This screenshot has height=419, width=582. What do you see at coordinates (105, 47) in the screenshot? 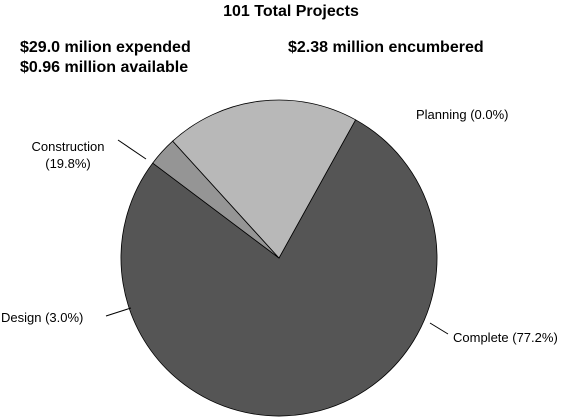
I see `expended-amount: $29.0 milion expended` at bounding box center [105, 47].